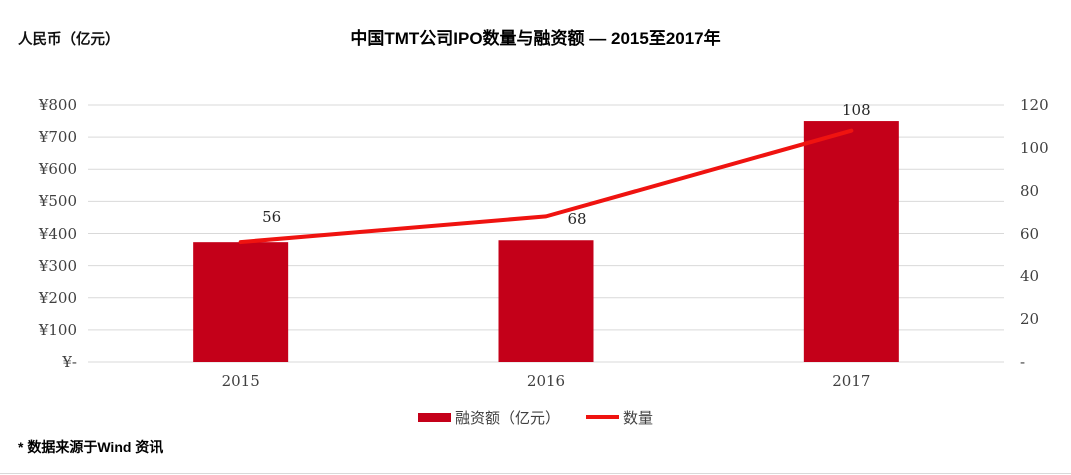  What do you see at coordinates (241, 302) in the screenshot?
I see `bar-2015` at bounding box center [241, 302].